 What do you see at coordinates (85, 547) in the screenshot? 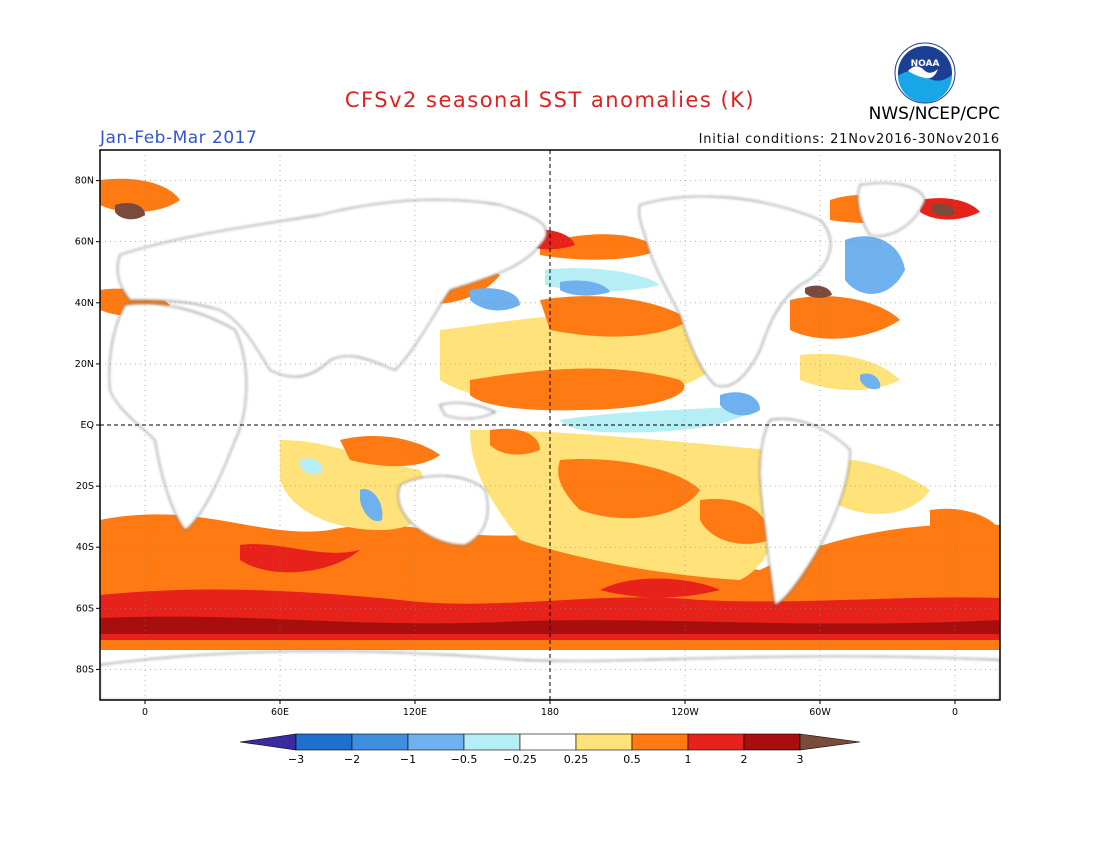
I see `lat-tick-label: 40S` at bounding box center [85, 547].